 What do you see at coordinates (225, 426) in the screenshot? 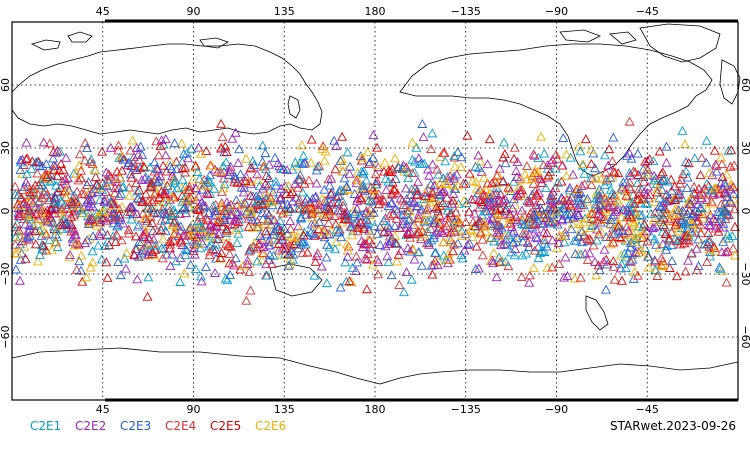
I see `legend-entry: C2E5` at bounding box center [225, 426].